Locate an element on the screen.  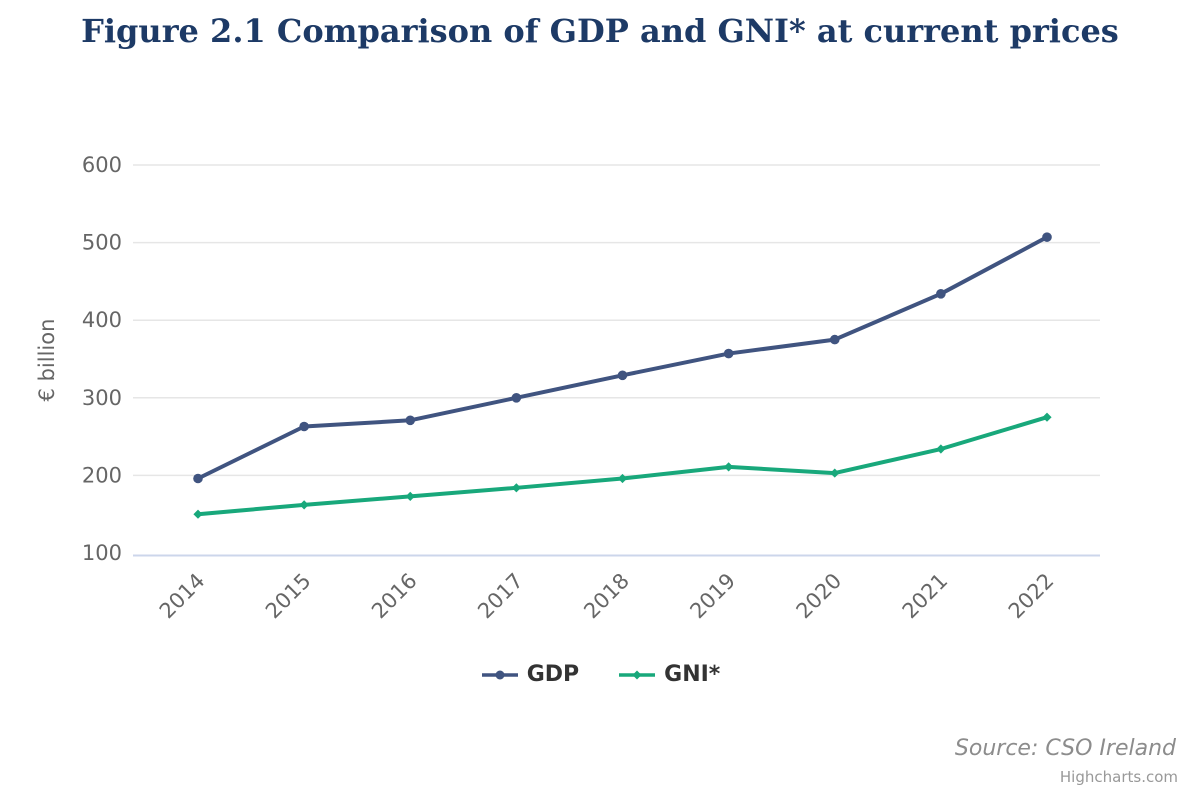
y-axis-label-500: 500 is located at coordinates (102, 243).